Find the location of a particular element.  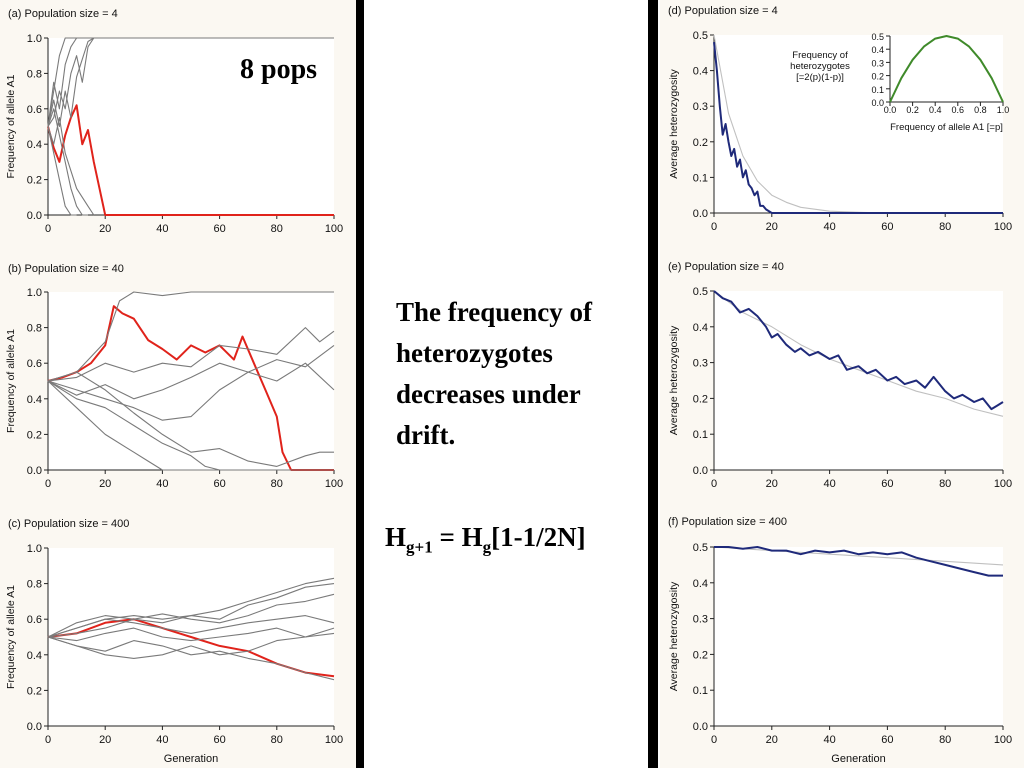

x-tick-label-f: 20 is located at coordinates (772, 740).